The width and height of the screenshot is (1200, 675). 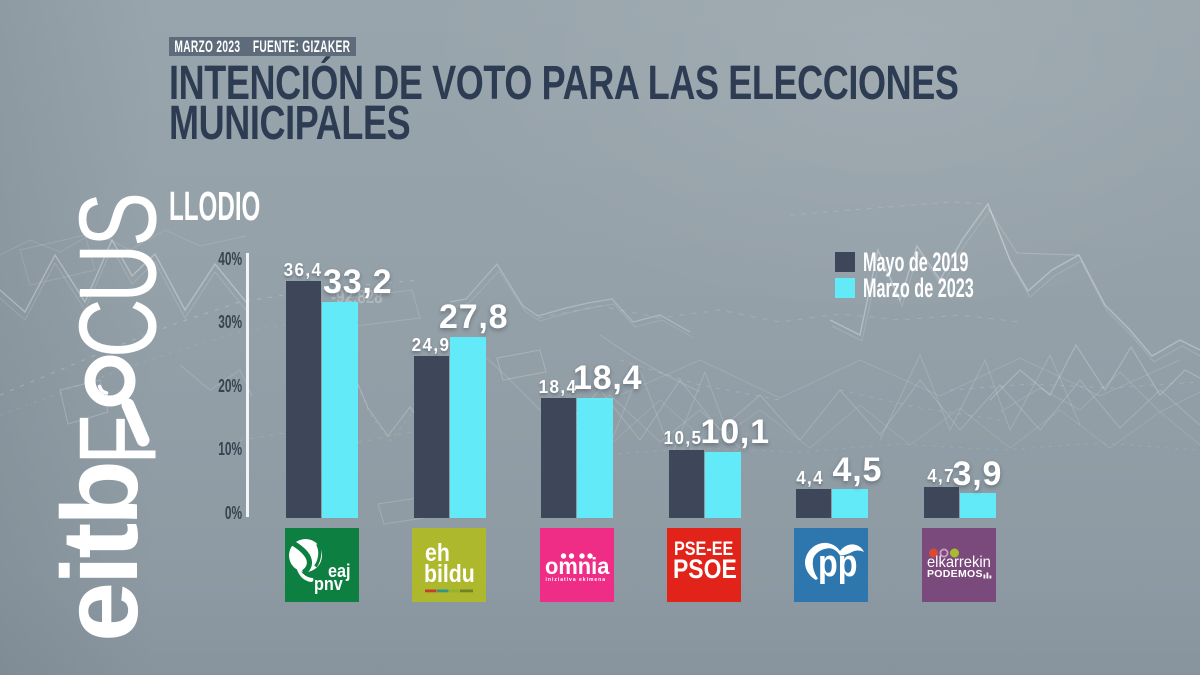 What do you see at coordinates (118, 273) in the screenshot?
I see `svg-text: U` at bounding box center [118, 273].